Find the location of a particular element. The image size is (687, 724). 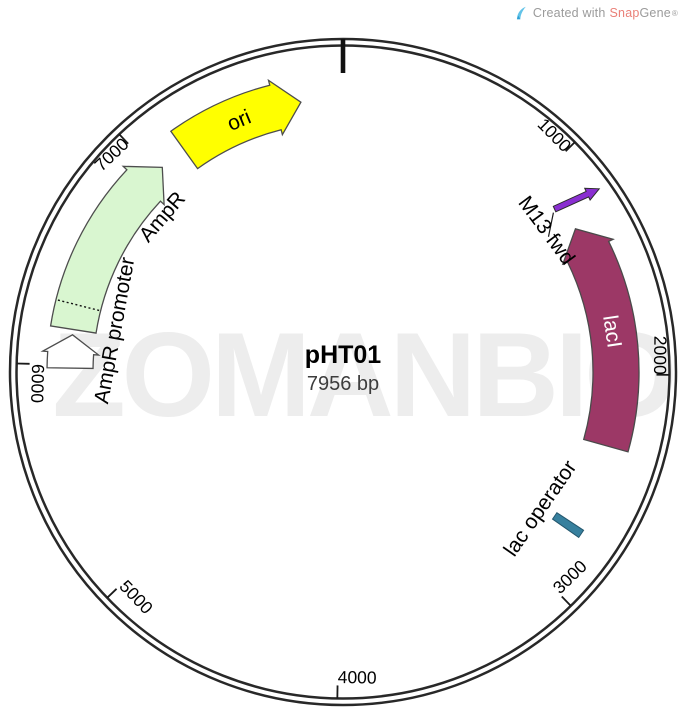

feature-arrow-laci is located at coordinates (600, 340).